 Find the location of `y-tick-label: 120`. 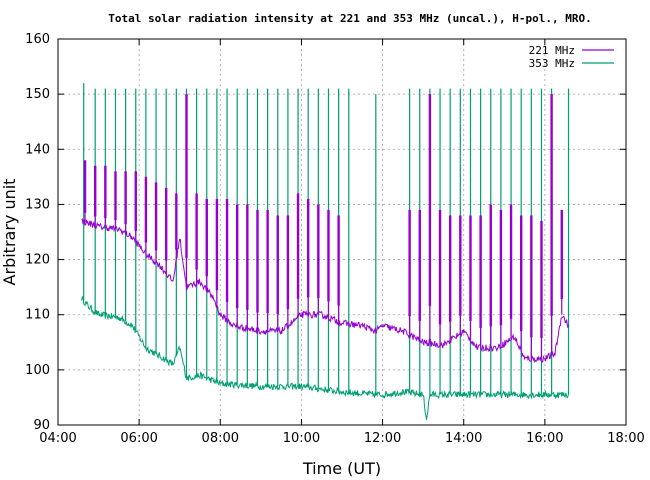

y-tick-label: 120 is located at coordinates (37, 260).